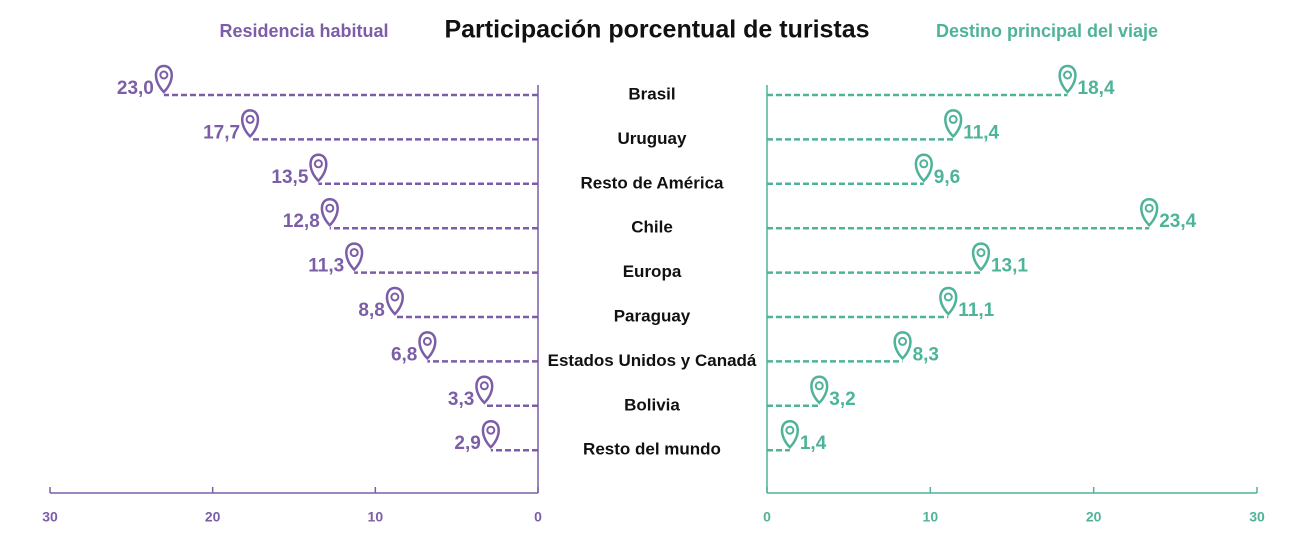 The image size is (1307, 550). Describe the element at coordinates (1047, 31) in the screenshot. I see `series-name: Destino principal del viaje` at that location.